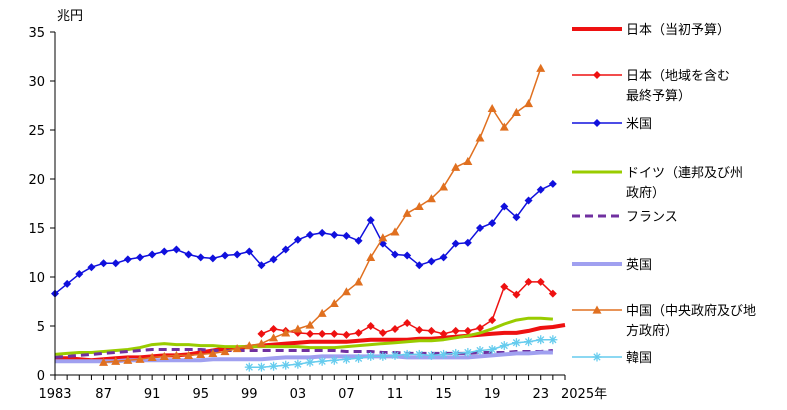 This screenshot has width=787, height=410. Describe the element at coordinates (612, 265) in the screenshot. I see `legend-item-uk: 英国` at that location.